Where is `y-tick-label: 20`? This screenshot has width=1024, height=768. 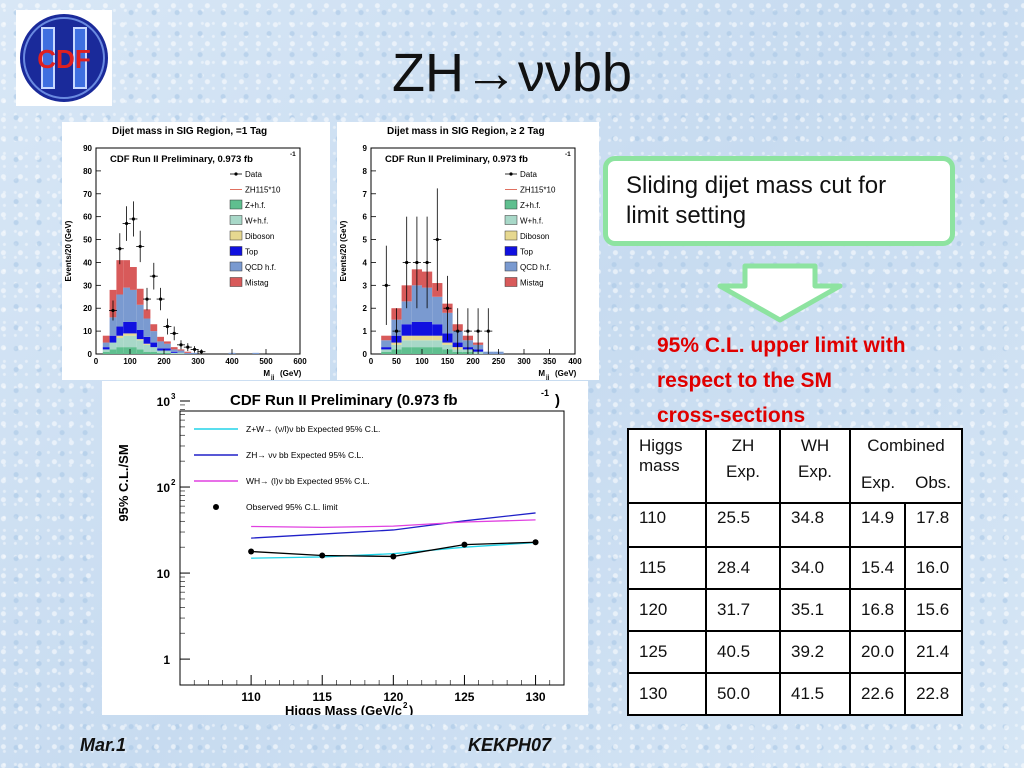
y-tick-label: 20 is located at coordinates (87, 308).